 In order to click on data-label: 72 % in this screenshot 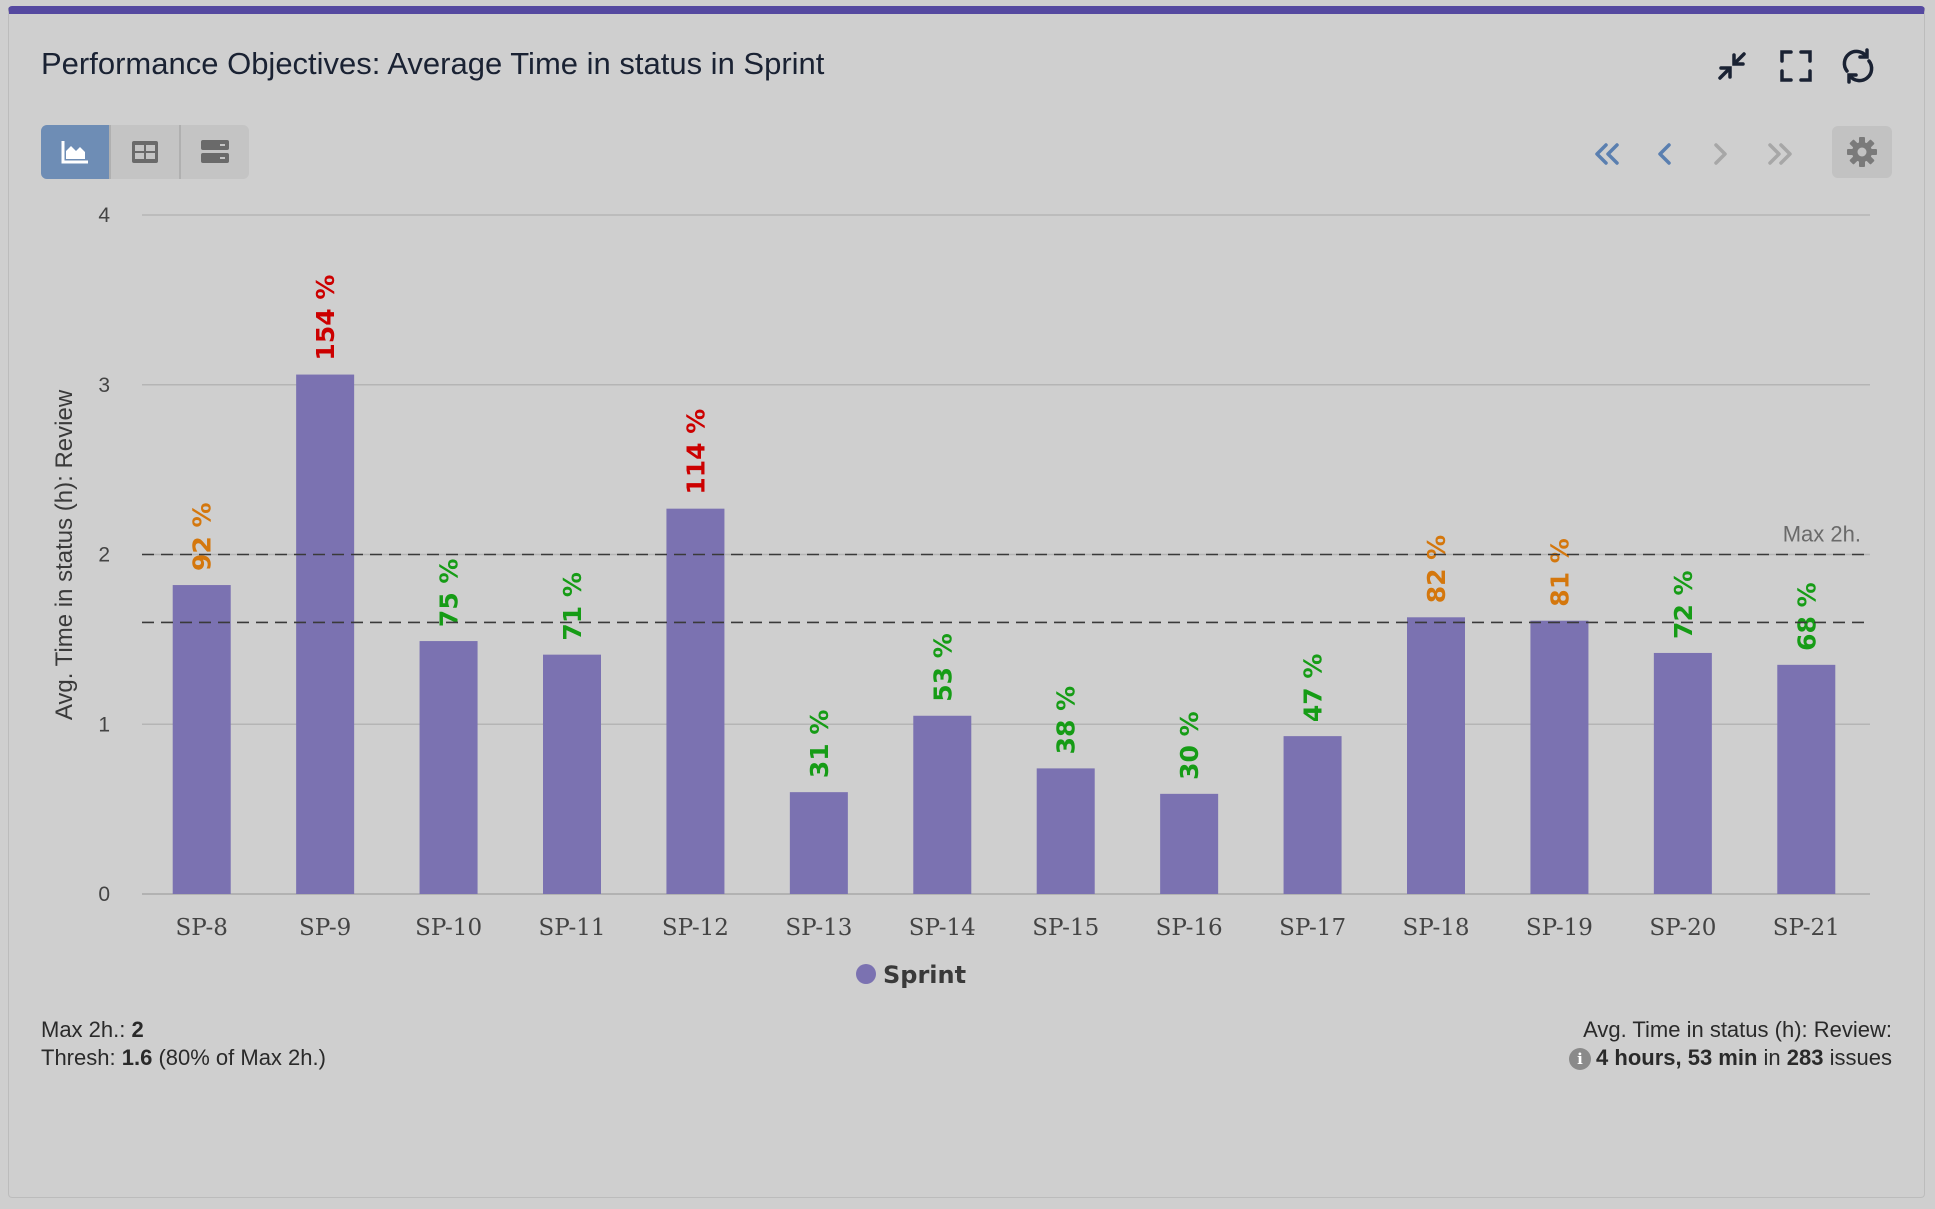, I will do `click(1683, 604)`.